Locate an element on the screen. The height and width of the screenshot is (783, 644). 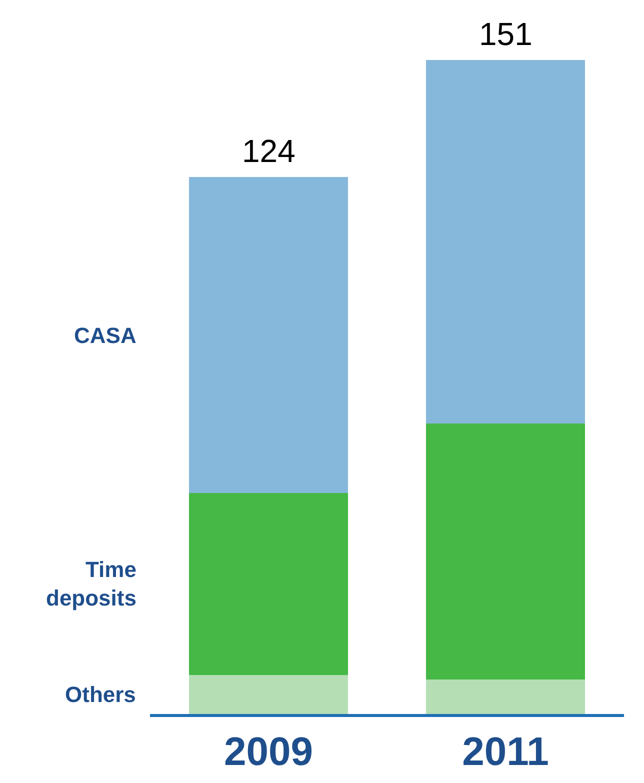
text: Time deposits is located at coordinates (91, 584).